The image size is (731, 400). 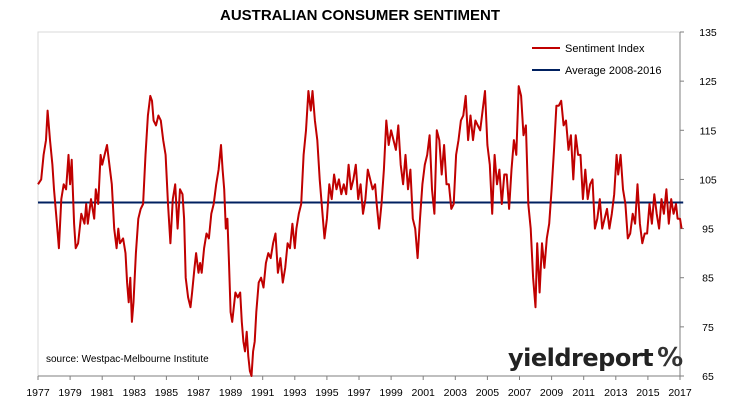 I want to click on y-tick-label: 125, so click(x=708, y=82).